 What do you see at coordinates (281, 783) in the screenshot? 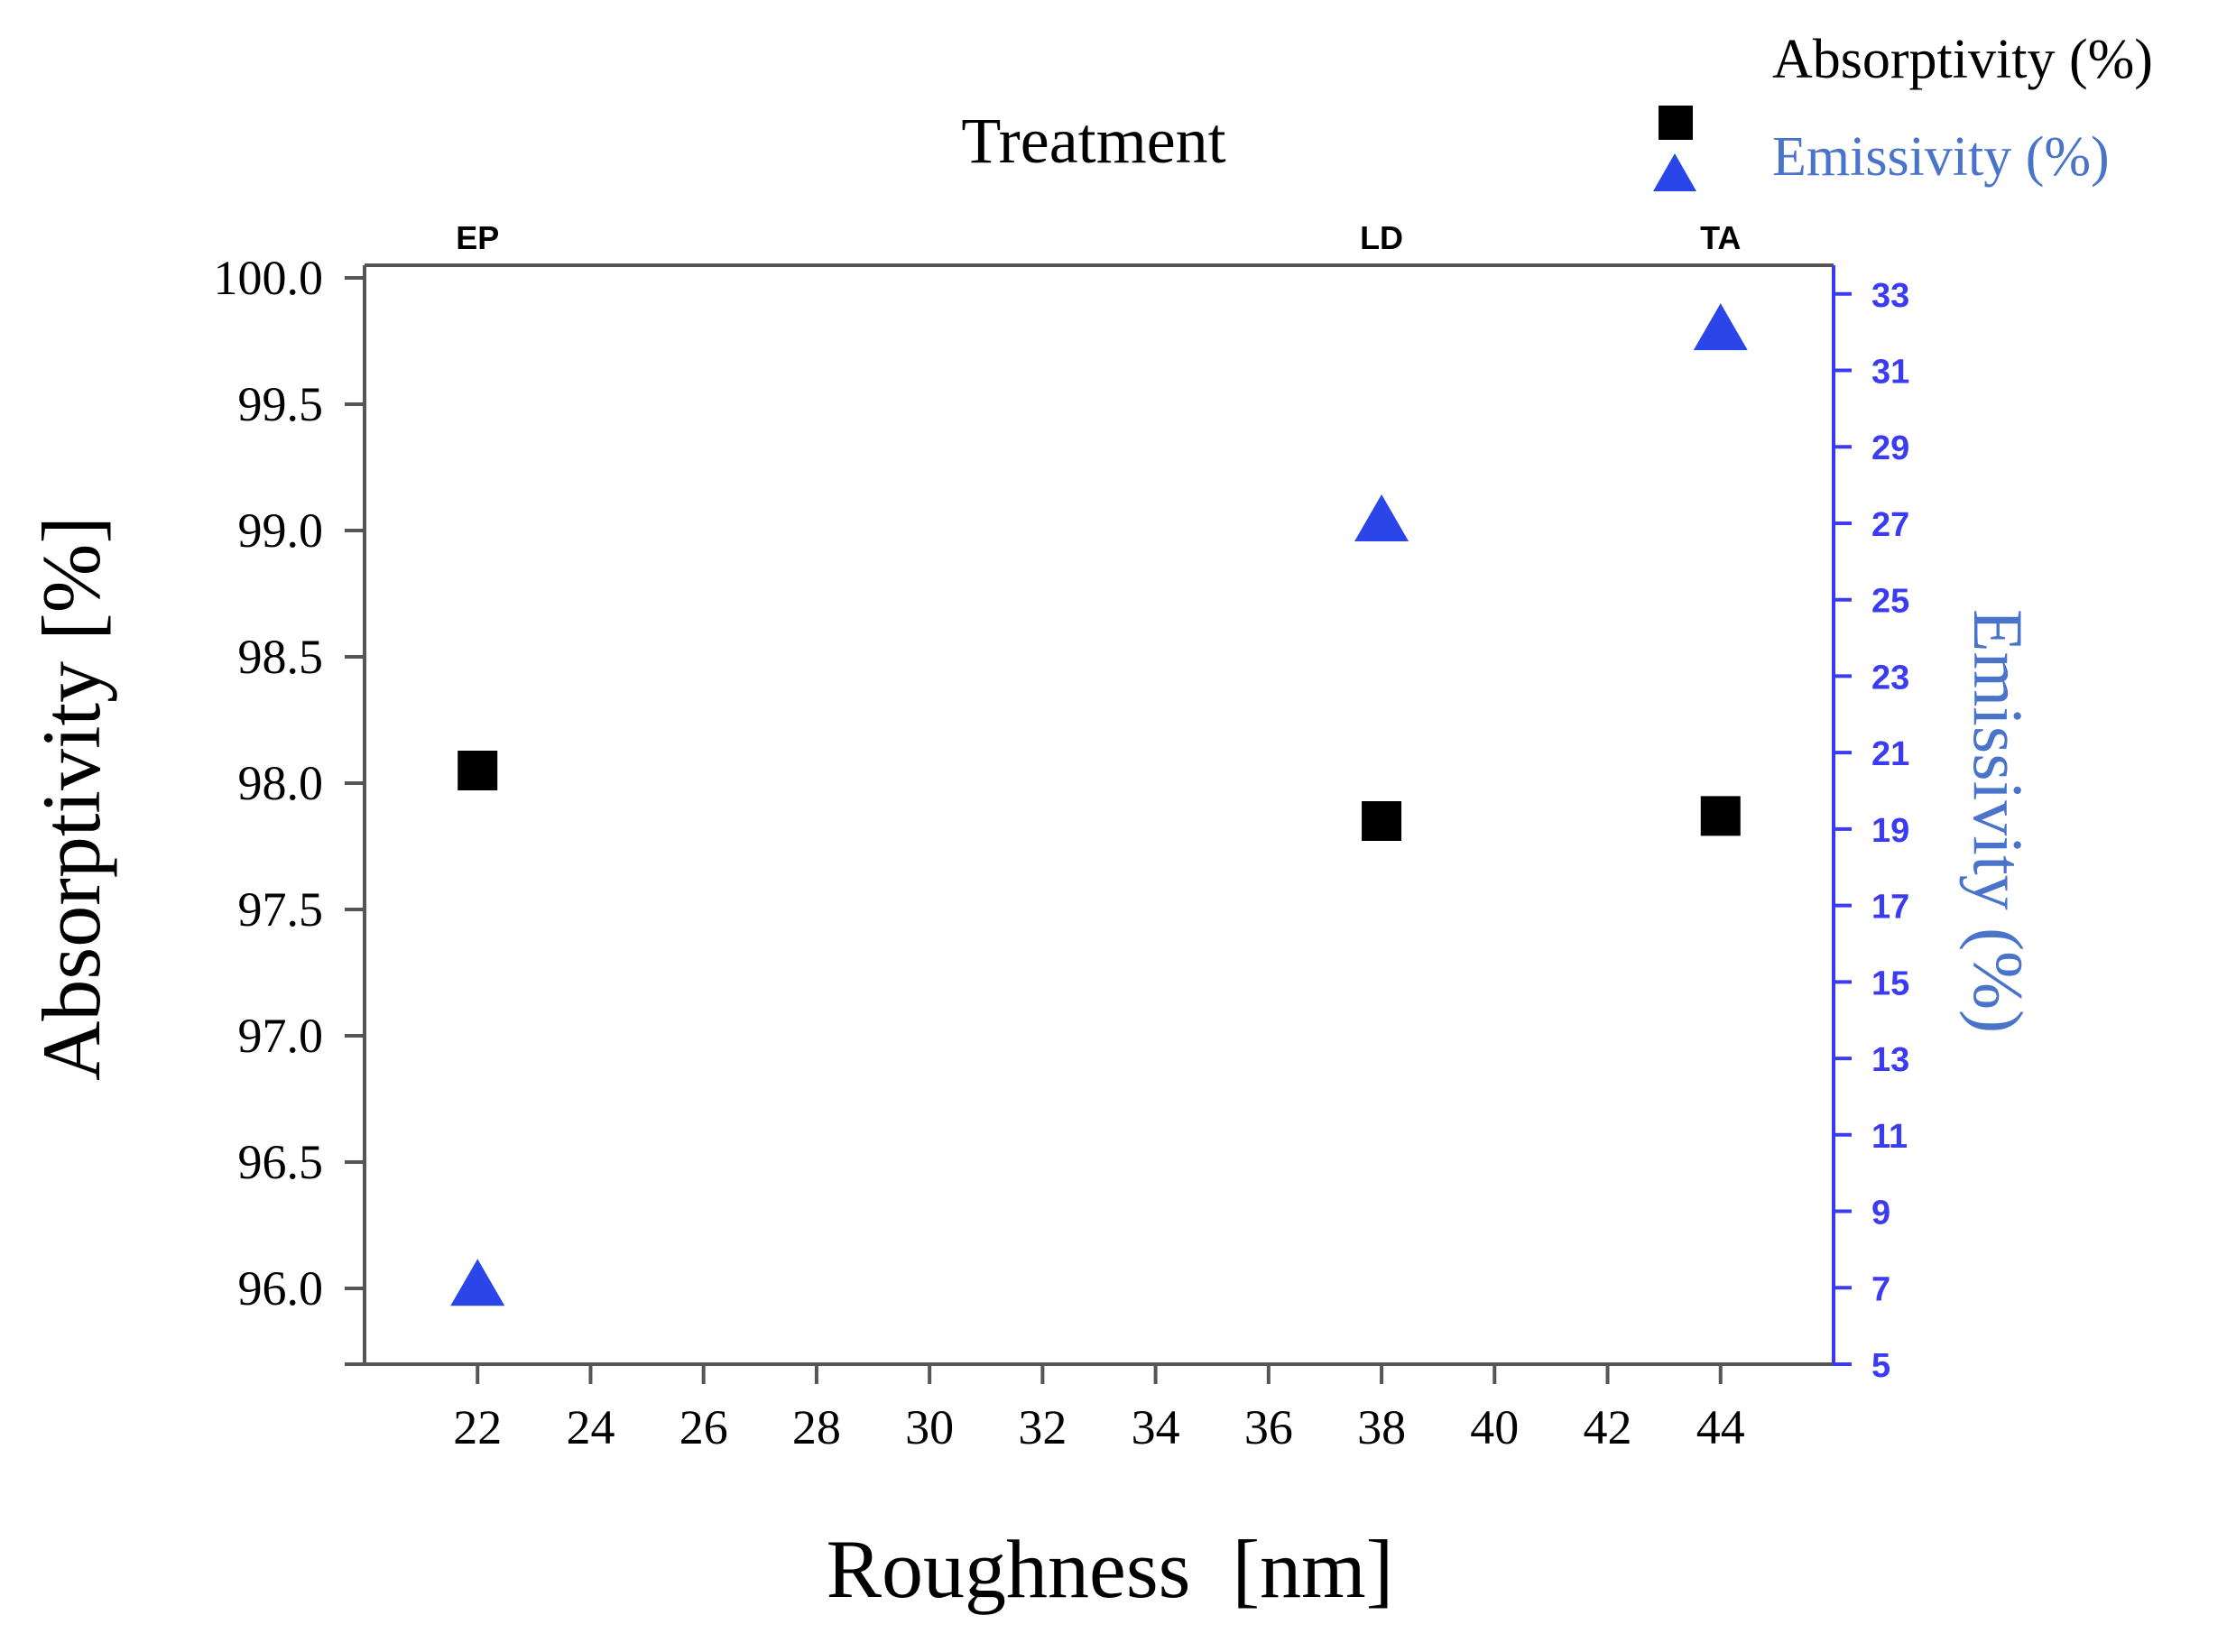
I see `y-tick-label: 98.0` at bounding box center [281, 783].